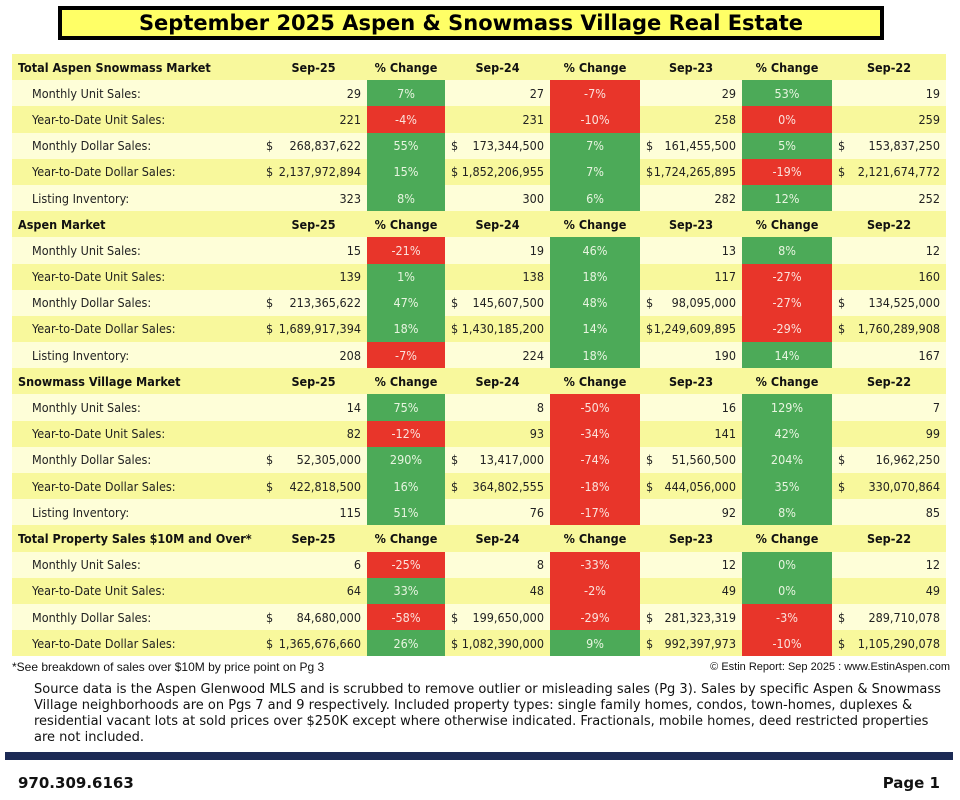  I want to click on value: 259, so click(929, 119).